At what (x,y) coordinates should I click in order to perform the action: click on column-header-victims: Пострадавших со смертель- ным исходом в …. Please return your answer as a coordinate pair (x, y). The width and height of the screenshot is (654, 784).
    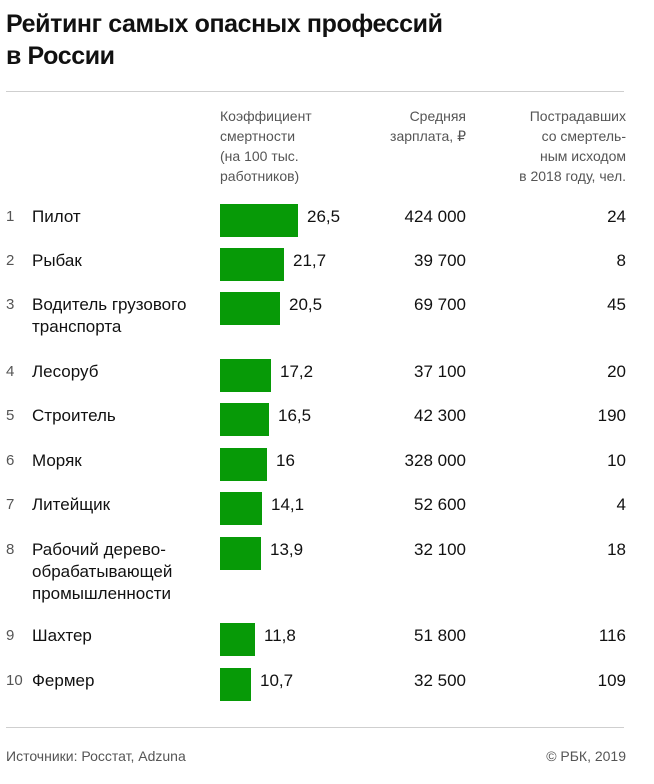
    Looking at the image, I should click on (553, 146).